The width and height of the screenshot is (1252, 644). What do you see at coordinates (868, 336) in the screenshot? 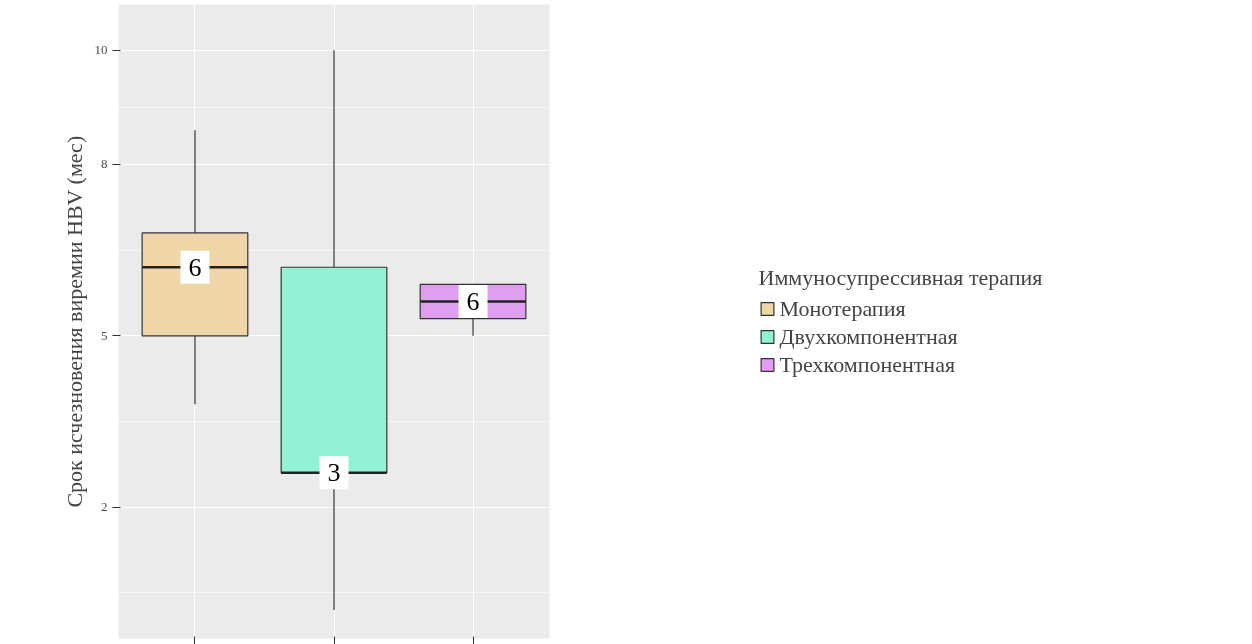
I see `legend-label: Двухкомпонентная` at bounding box center [868, 336].